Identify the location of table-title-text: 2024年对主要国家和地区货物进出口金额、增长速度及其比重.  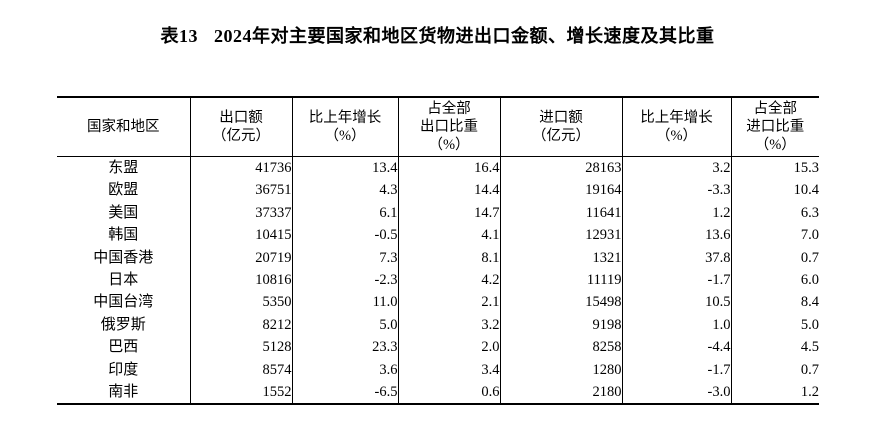
(464, 36).